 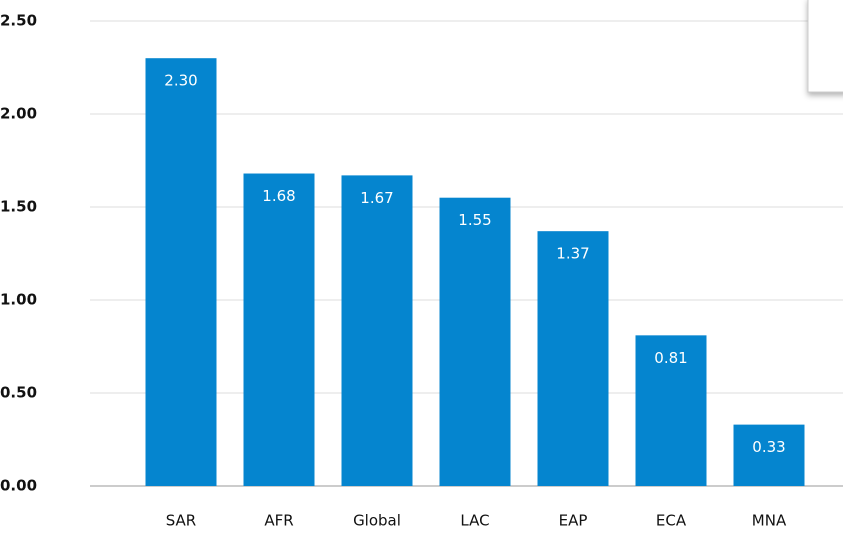 I want to click on x-tick-label: Global, so click(x=377, y=521).